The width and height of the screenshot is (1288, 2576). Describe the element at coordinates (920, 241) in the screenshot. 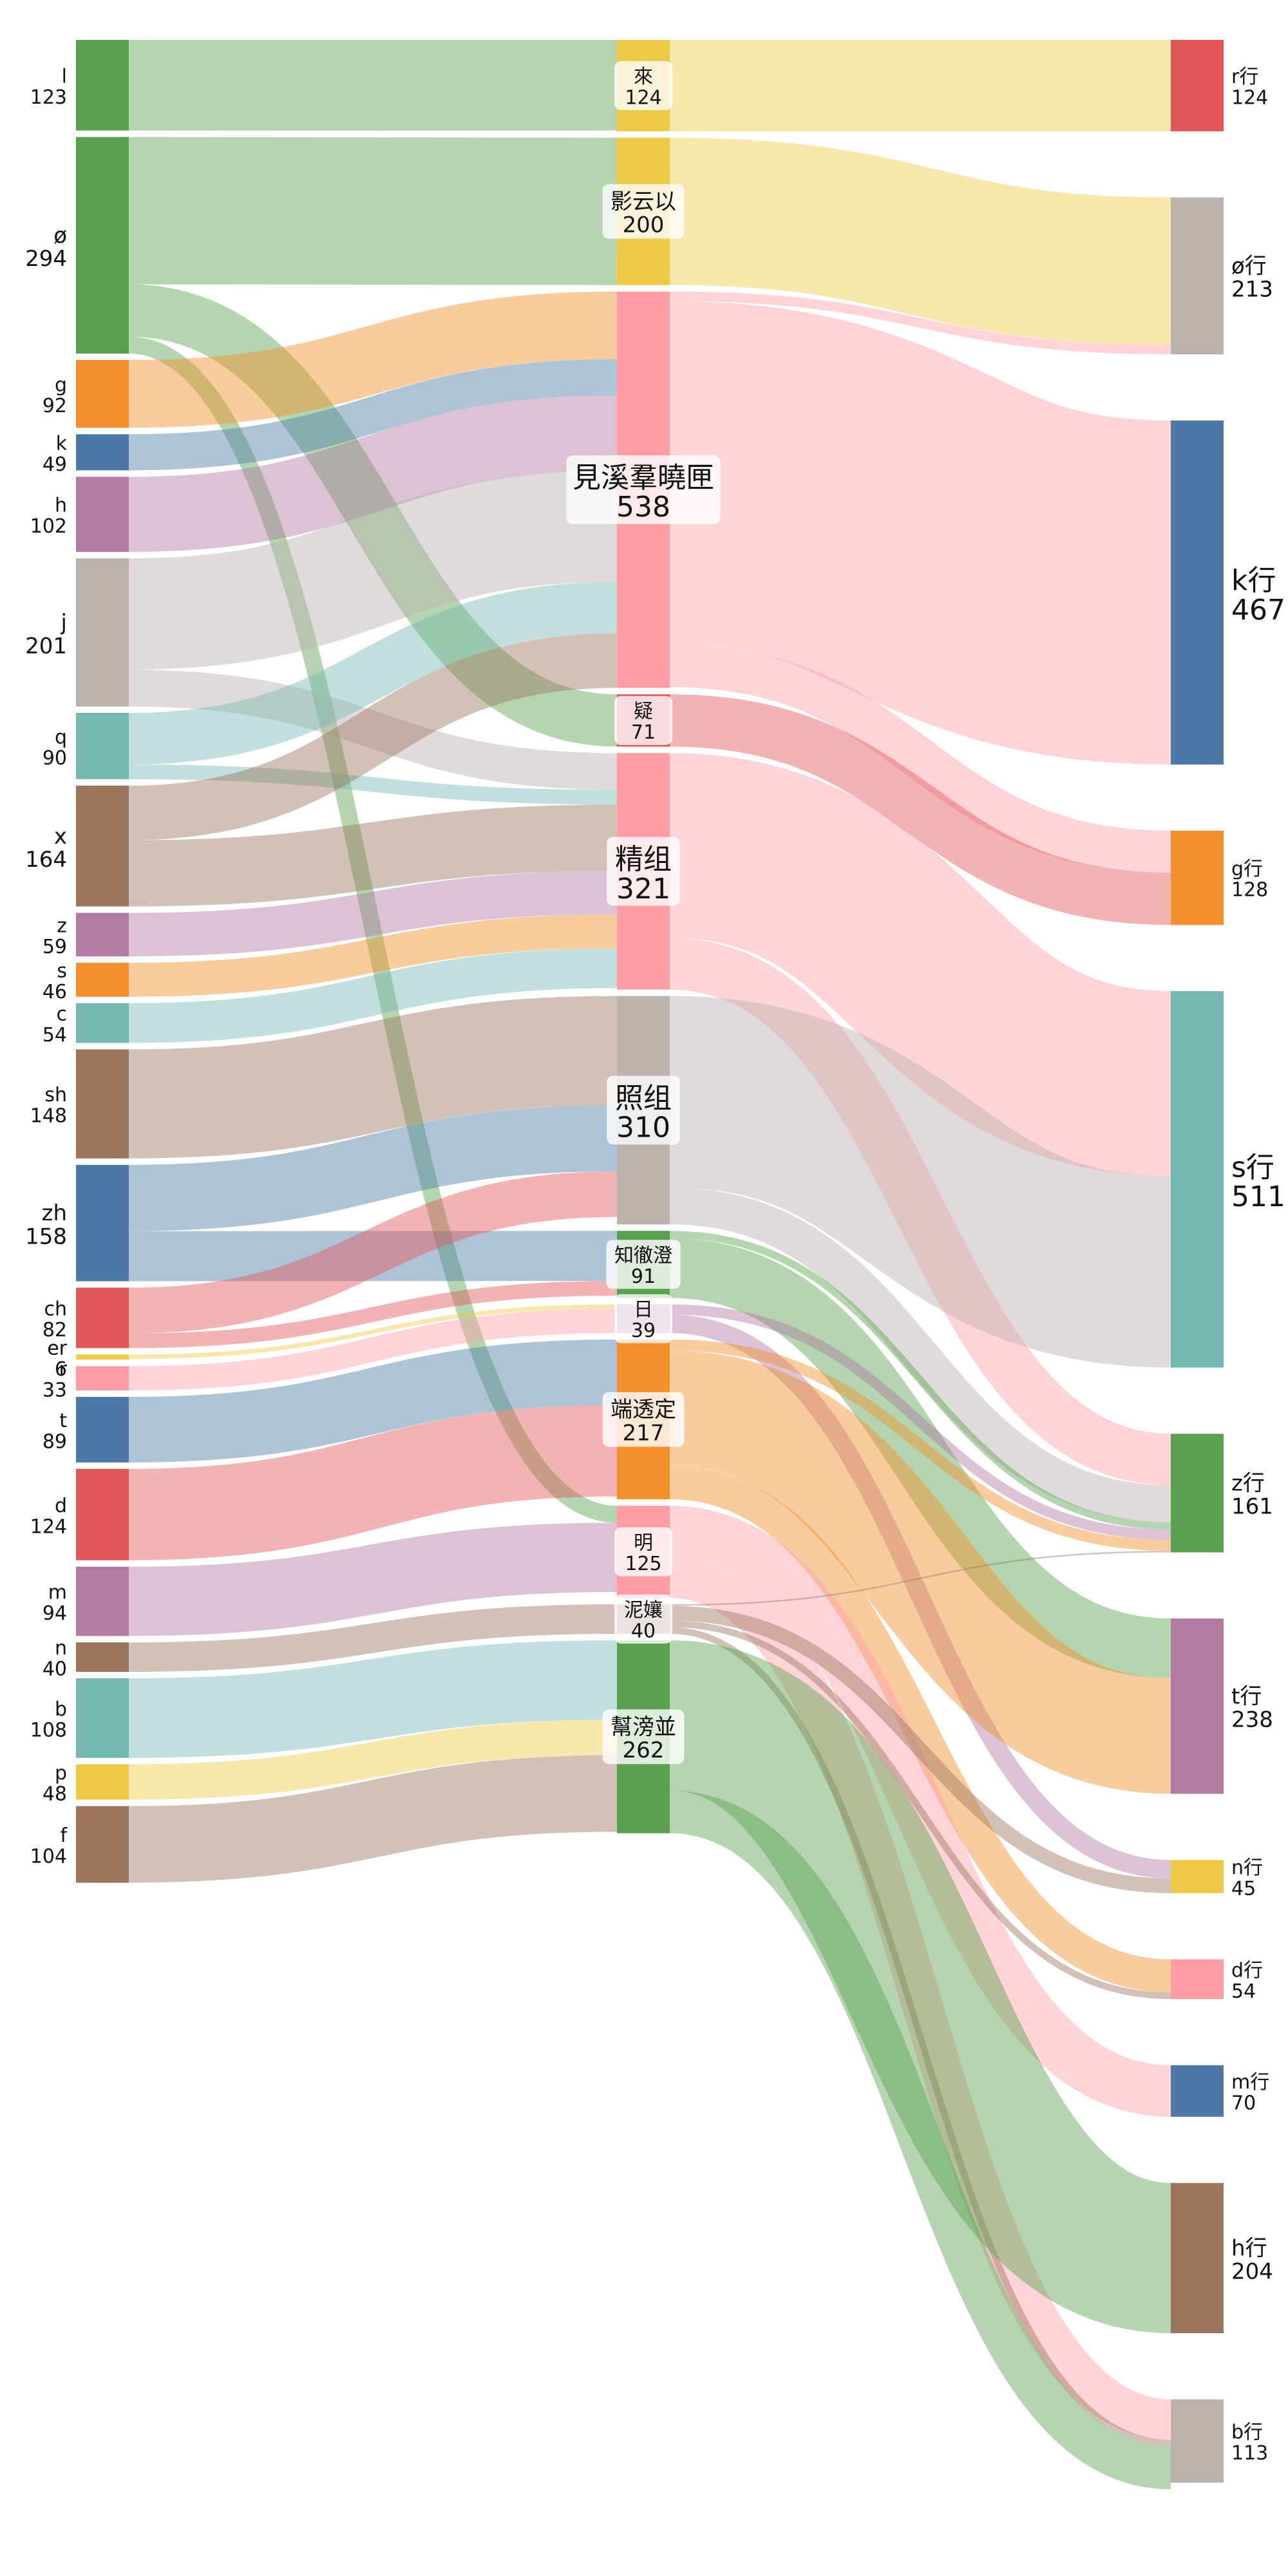

I see `link-M2-to-R_o` at that location.